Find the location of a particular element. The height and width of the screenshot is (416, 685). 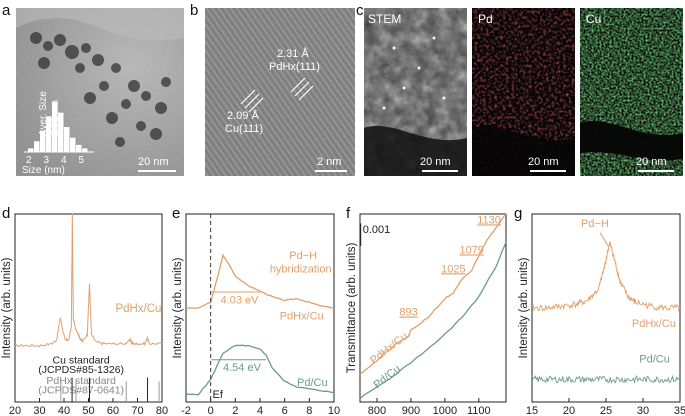

x-tick-label: 0 is located at coordinates (211, 410).